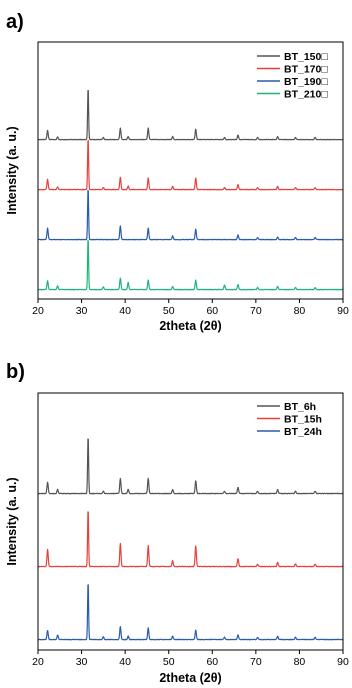 The width and height of the screenshot is (352, 688). Describe the element at coordinates (300, 407) in the screenshot. I see `legend-entry: BT_6h` at that location.